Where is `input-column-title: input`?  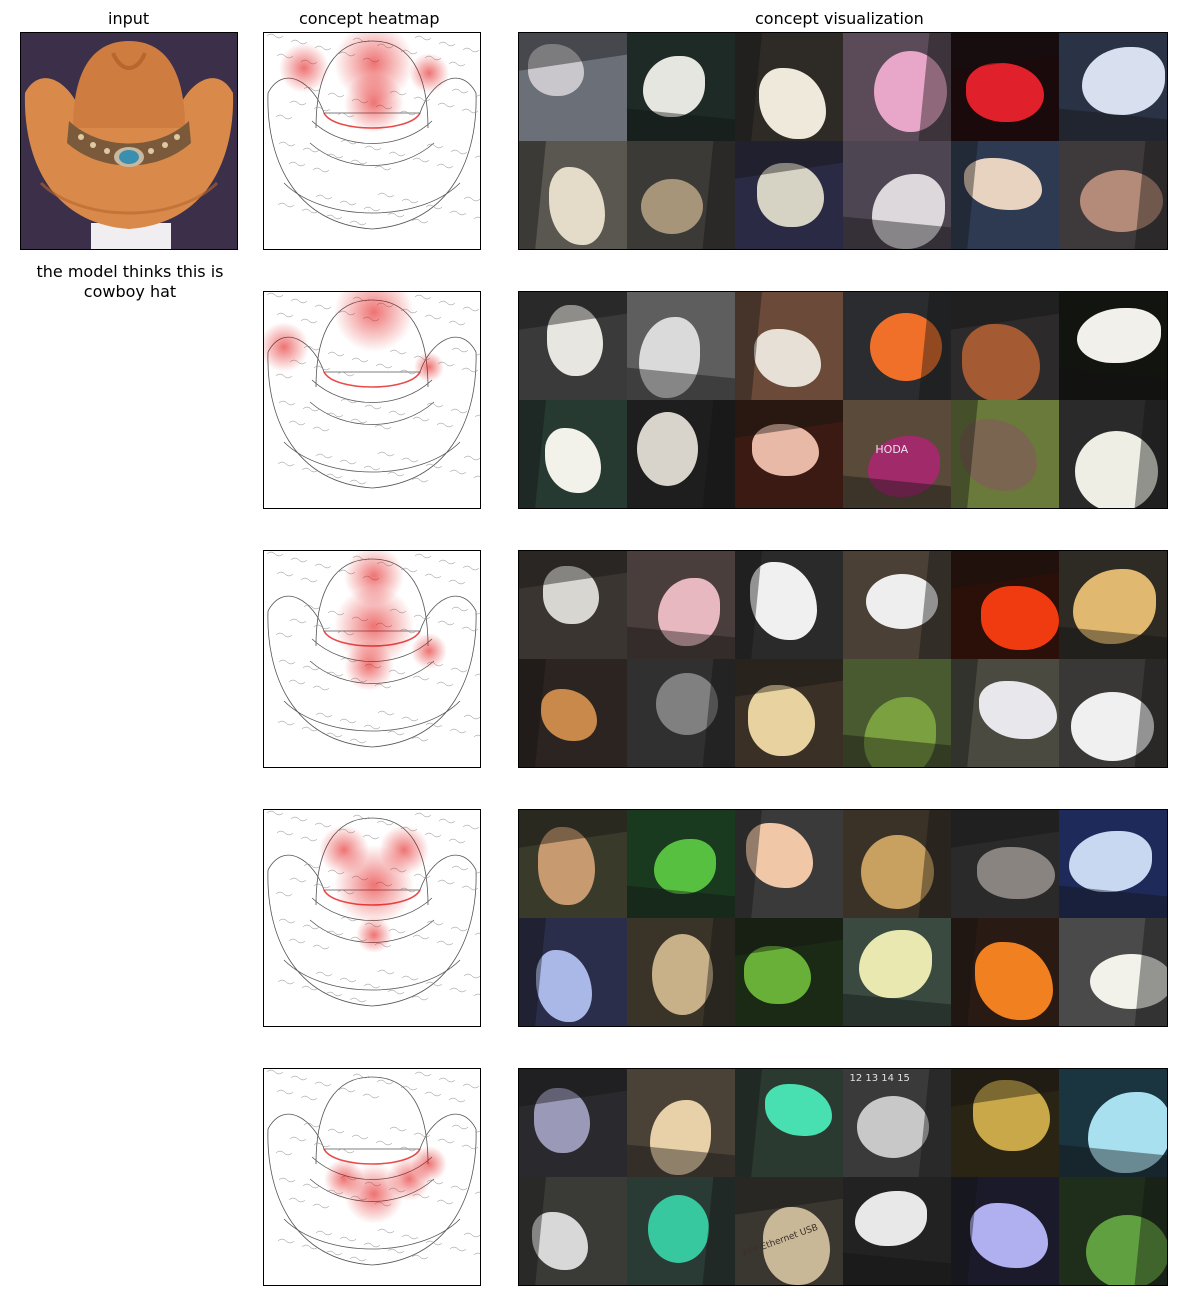
input-column-title: input is located at coordinates (129, 18).